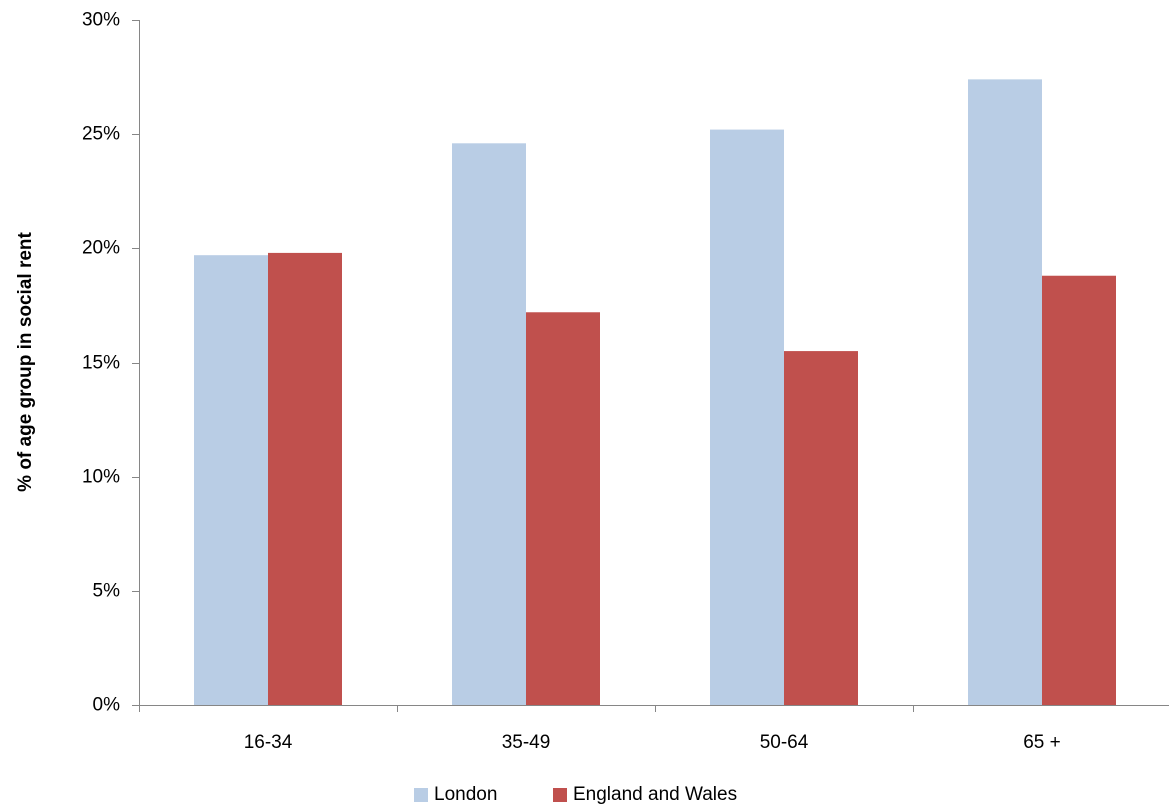  I want to click on x-category-label: 35-49, so click(526, 742).